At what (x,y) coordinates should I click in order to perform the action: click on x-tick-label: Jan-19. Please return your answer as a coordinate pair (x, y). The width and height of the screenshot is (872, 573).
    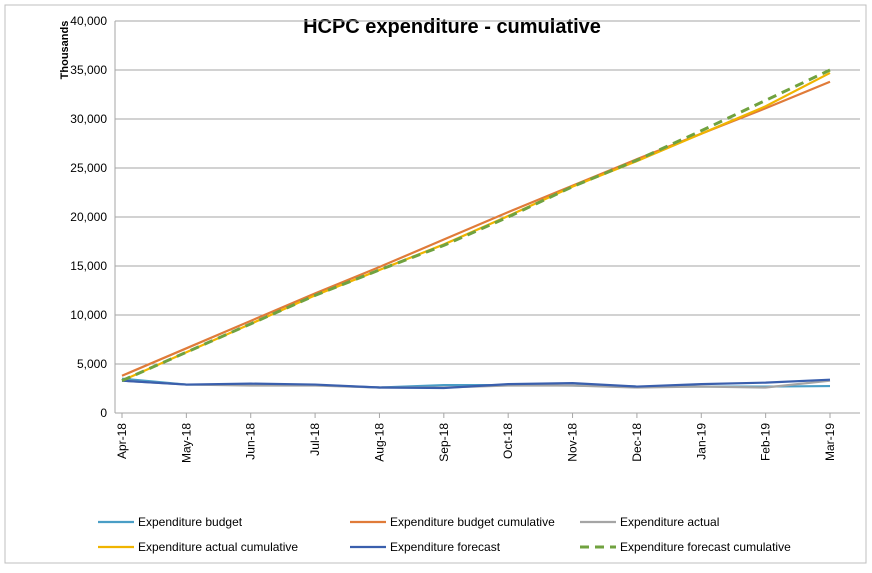
    Looking at the image, I should click on (701, 441).